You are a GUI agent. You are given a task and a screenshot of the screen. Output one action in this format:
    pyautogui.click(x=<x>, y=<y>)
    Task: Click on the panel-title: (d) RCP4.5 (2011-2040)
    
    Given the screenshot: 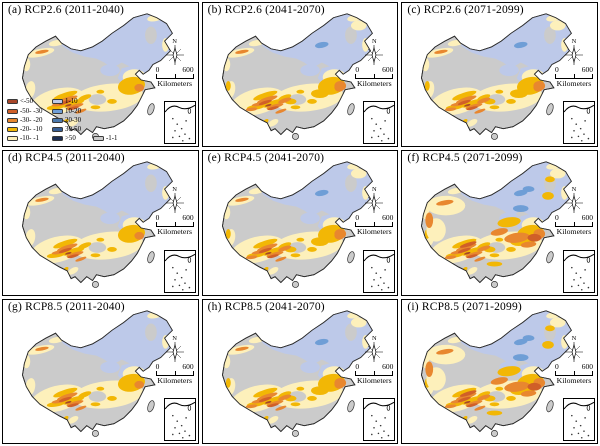 What is the action you would take?
    pyautogui.click(x=66, y=158)
    